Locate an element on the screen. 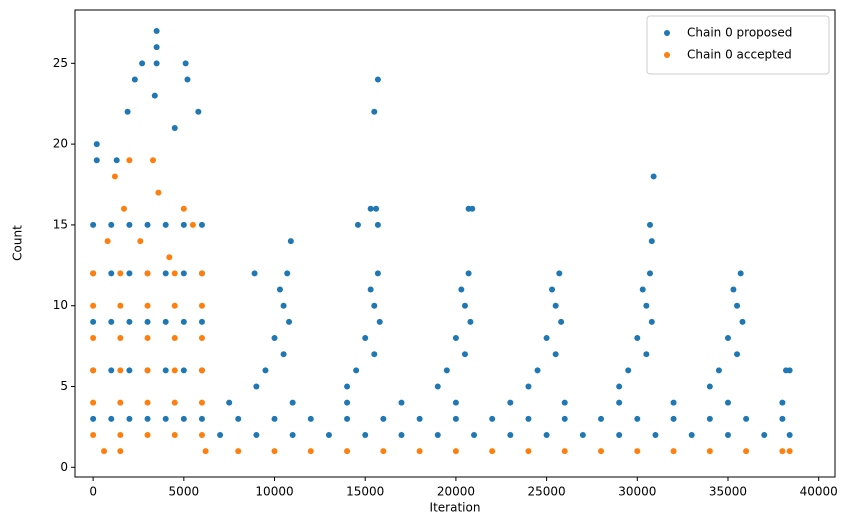 The height and width of the screenshot is (525, 857). legend: Chain 0 proposed Chain 0 accepted is located at coordinates (738, 45).